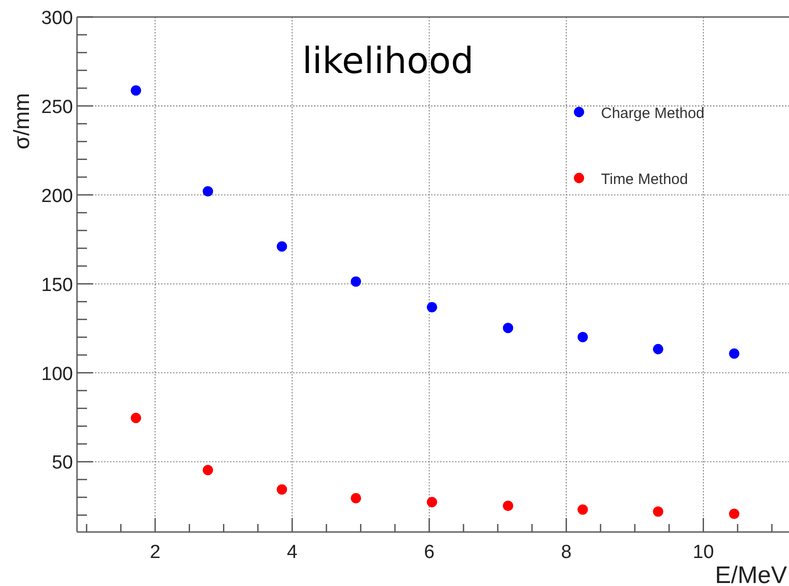 This screenshot has width=789, height=586. I want to click on x-tick-label: 8, so click(566, 552).